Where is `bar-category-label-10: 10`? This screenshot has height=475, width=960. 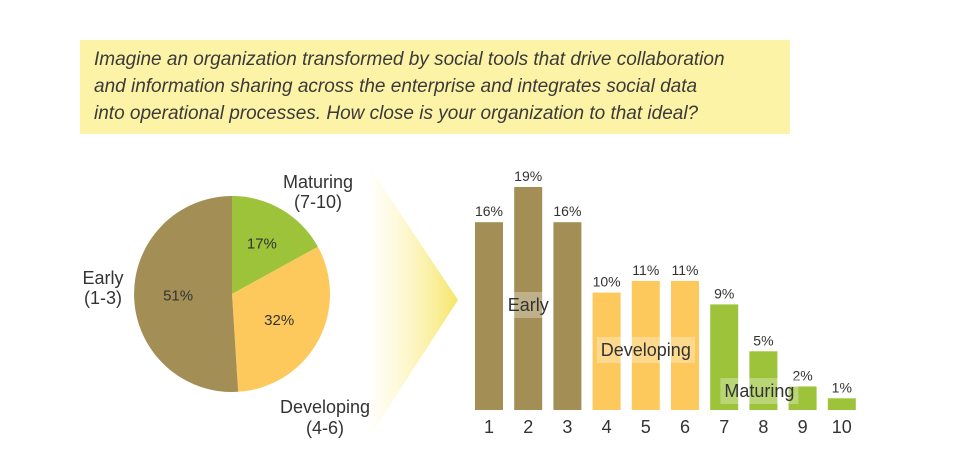 bar-category-label-10: 10 is located at coordinates (842, 427).